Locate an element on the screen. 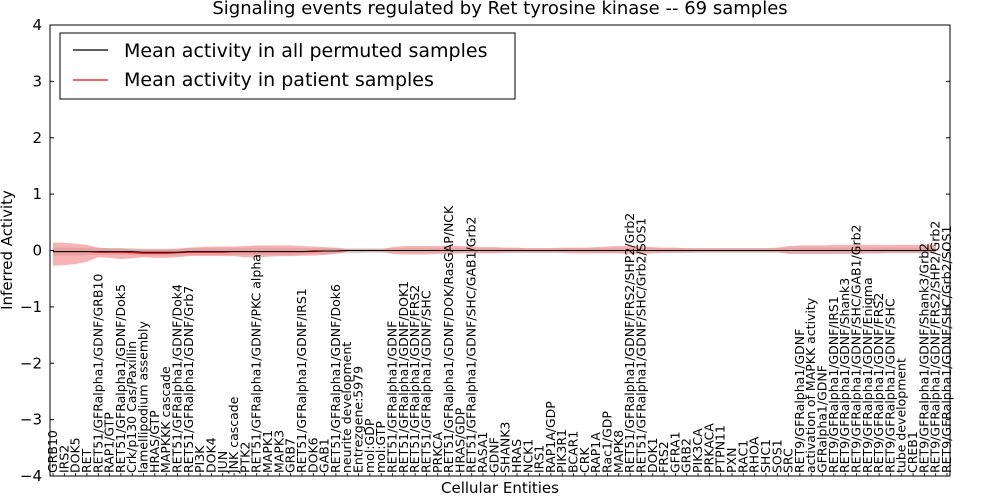  y-tick-label: −3 is located at coordinates (31, 420).